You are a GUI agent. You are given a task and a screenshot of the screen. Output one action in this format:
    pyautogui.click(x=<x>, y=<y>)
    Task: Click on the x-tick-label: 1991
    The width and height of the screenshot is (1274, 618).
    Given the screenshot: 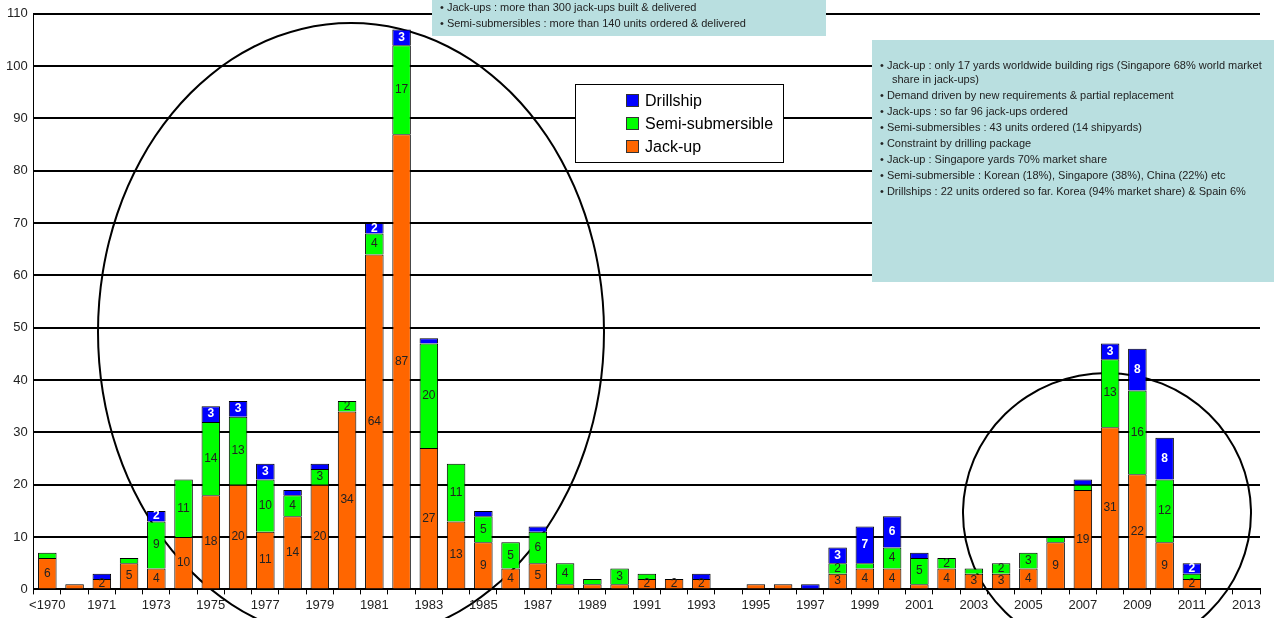 What is the action you would take?
    pyautogui.click(x=647, y=604)
    